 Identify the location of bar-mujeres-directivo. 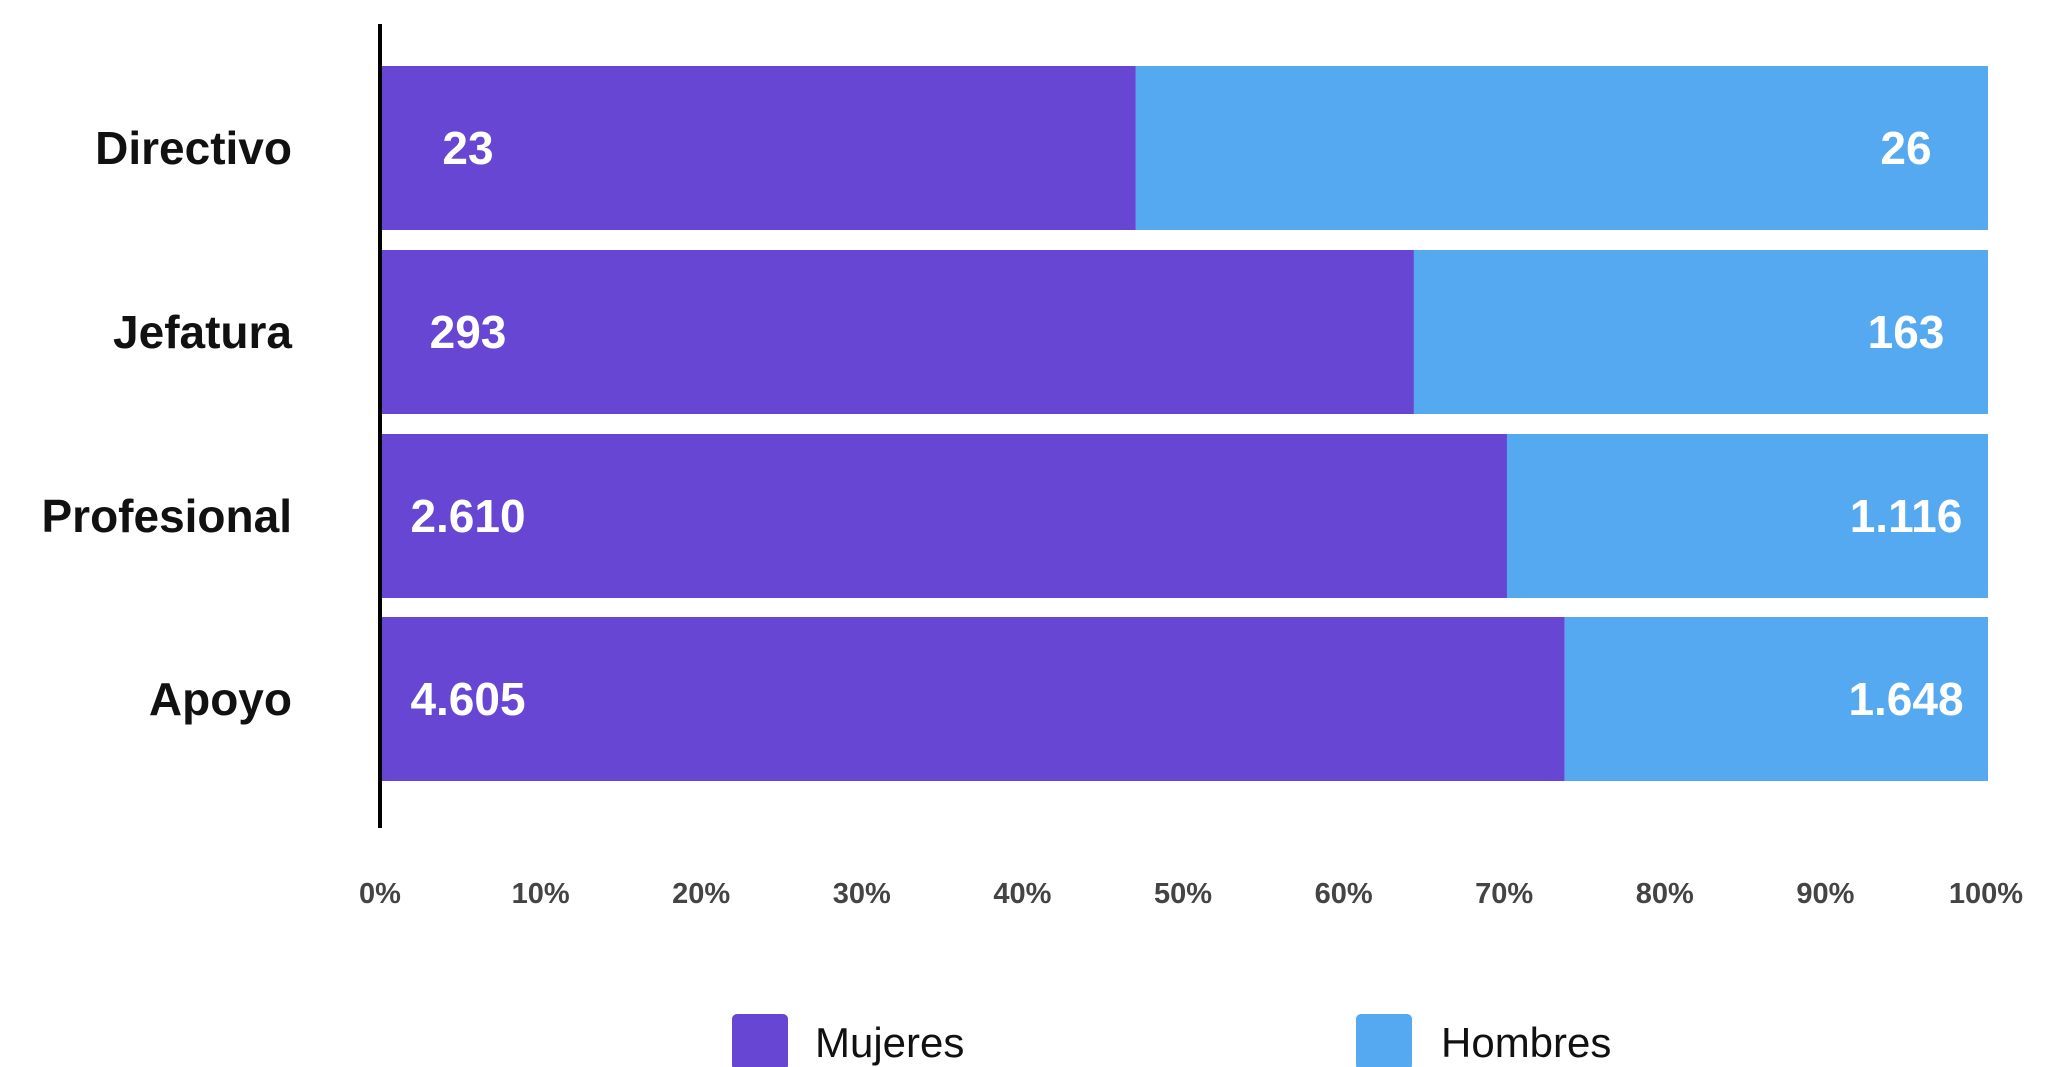
(759, 148).